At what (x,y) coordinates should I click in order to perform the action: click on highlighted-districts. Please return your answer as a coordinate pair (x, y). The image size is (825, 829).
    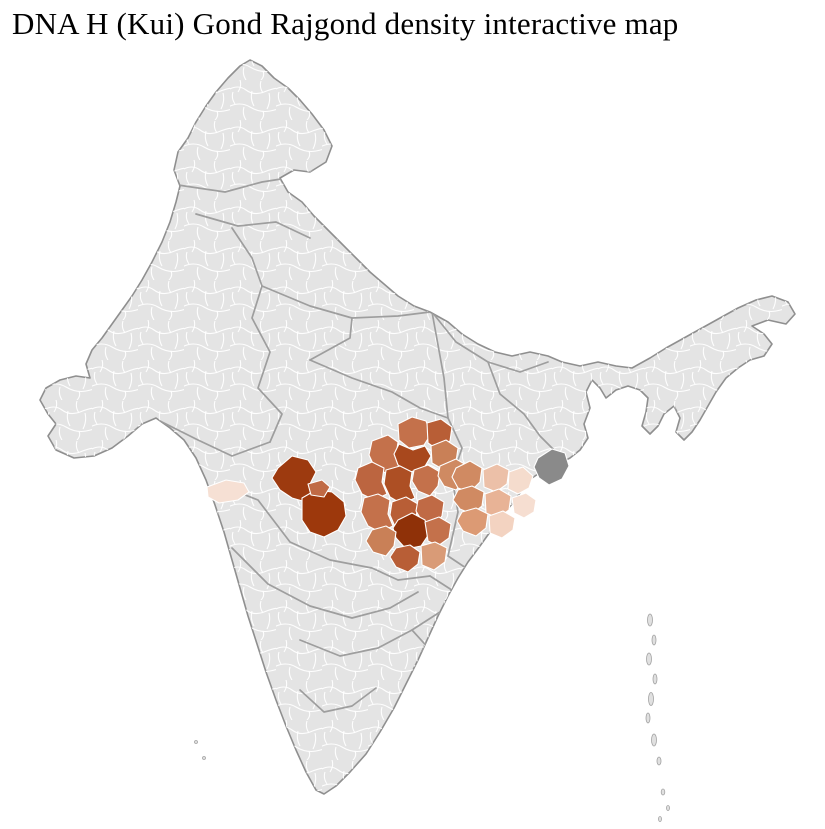
    Looking at the image, I should click on (388, 494).